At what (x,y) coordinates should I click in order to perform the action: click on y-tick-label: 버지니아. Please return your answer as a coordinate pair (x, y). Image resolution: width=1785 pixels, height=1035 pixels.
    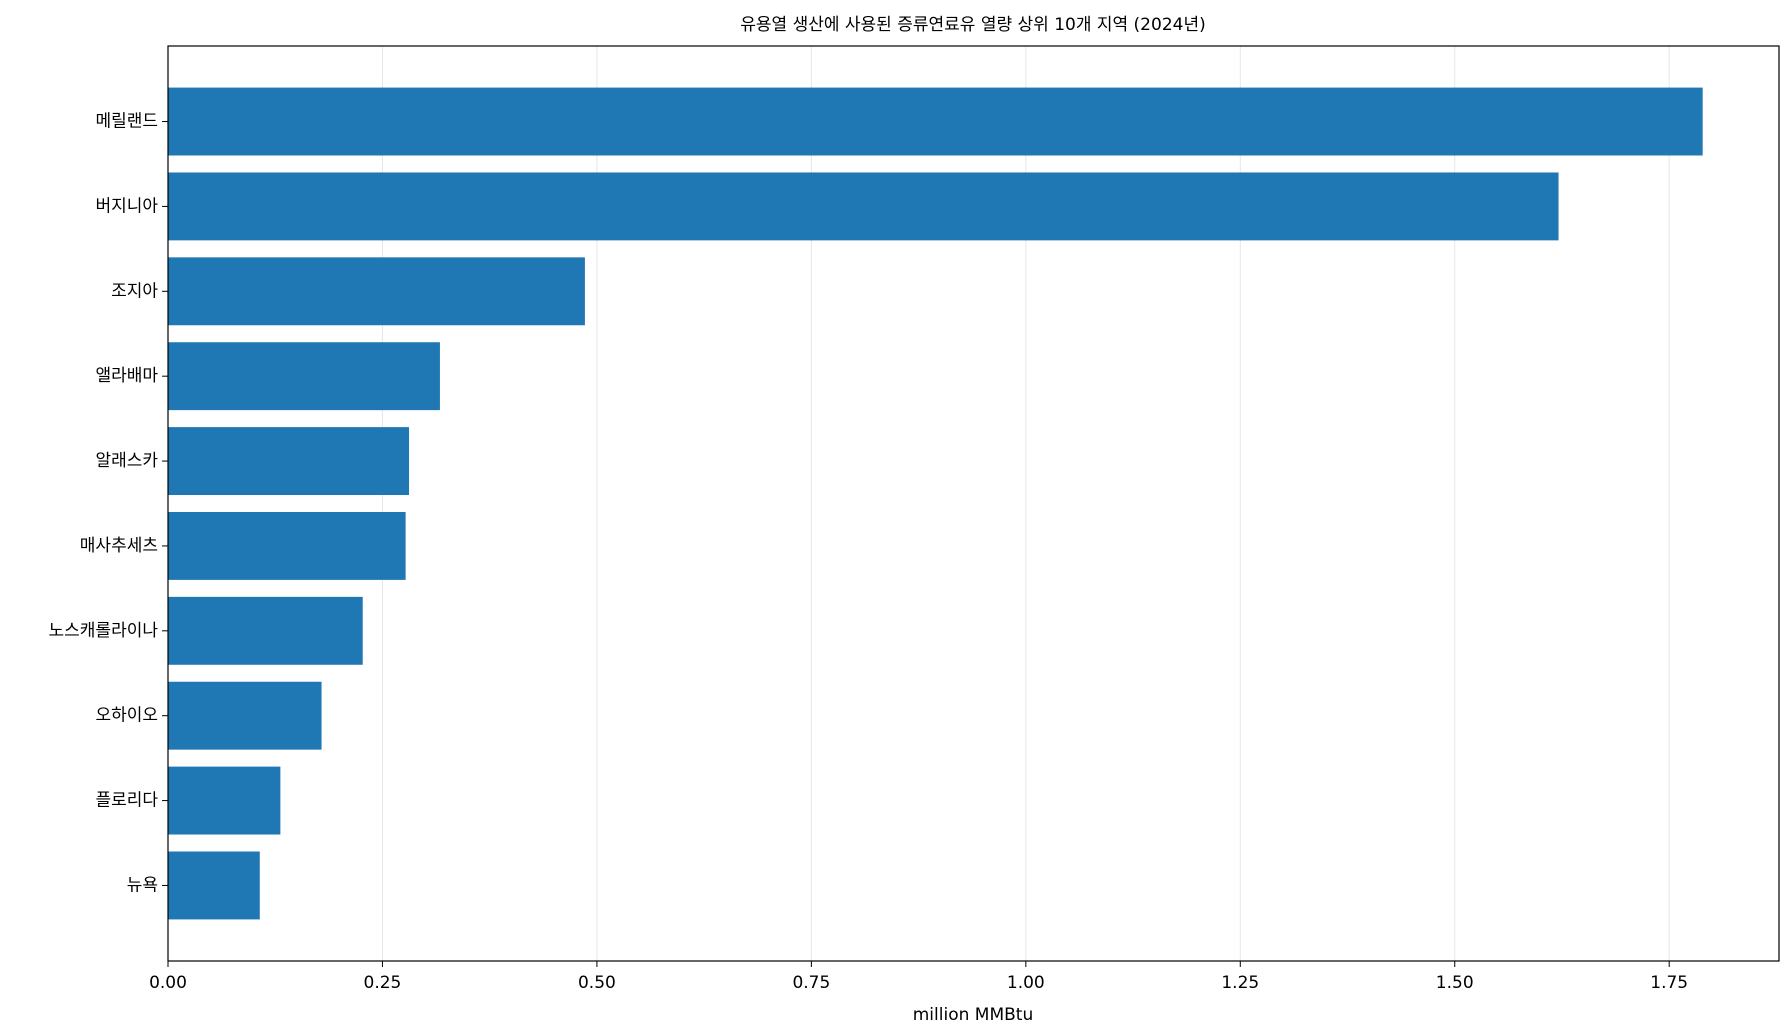
    Looking at the image, I should click on (126, 206).